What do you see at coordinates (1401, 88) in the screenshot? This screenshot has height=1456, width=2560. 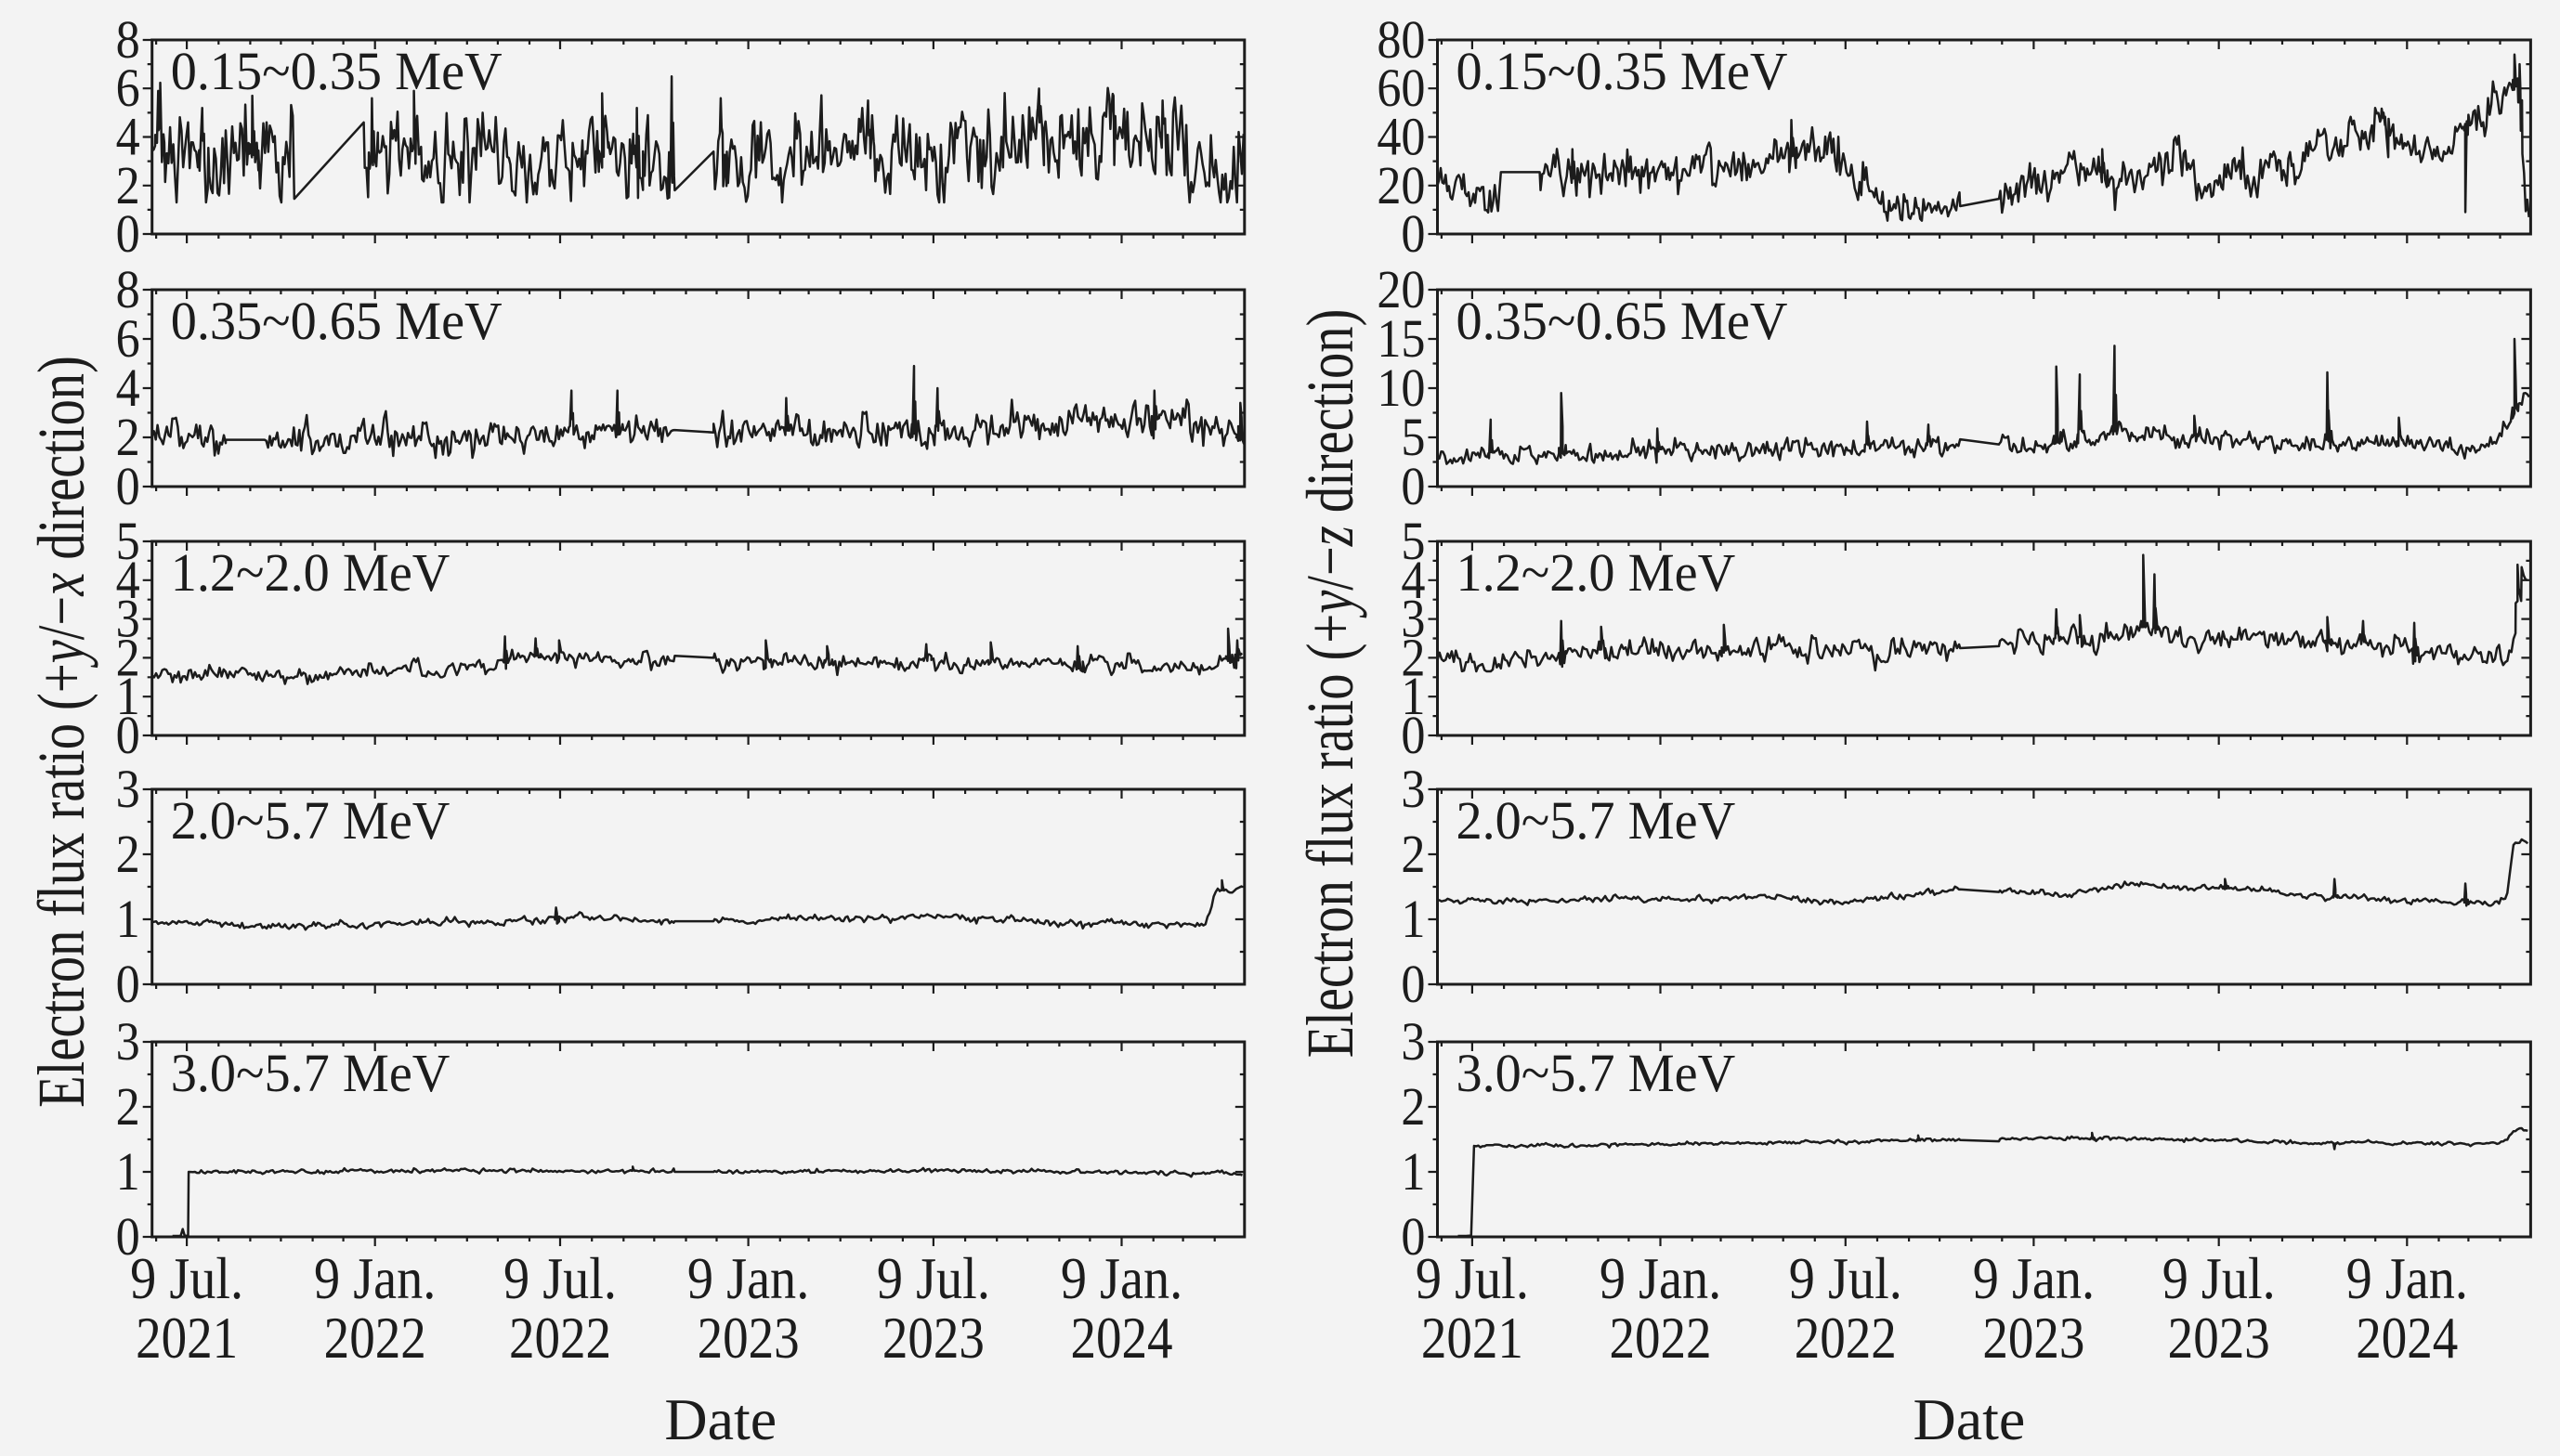 I see `svg-text: 60` at bounding box center [1401, 88].